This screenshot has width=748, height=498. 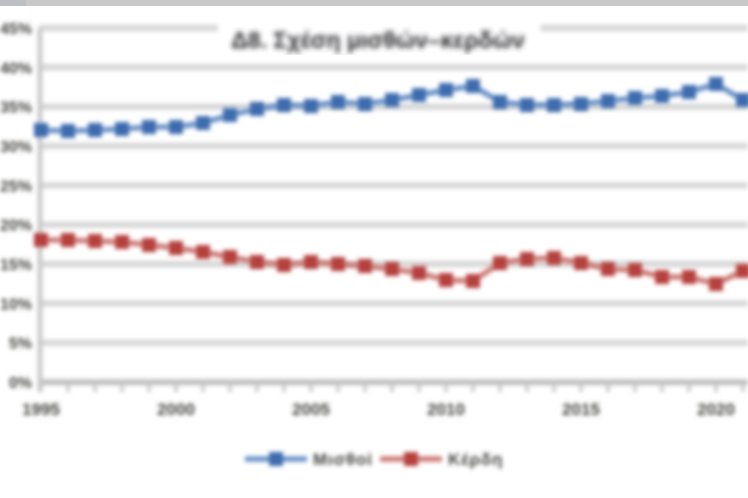 What do you see at coordinates (716, 409) in the screenshot?
I see `svg-text: 2020` at bounding box center [716, 409].